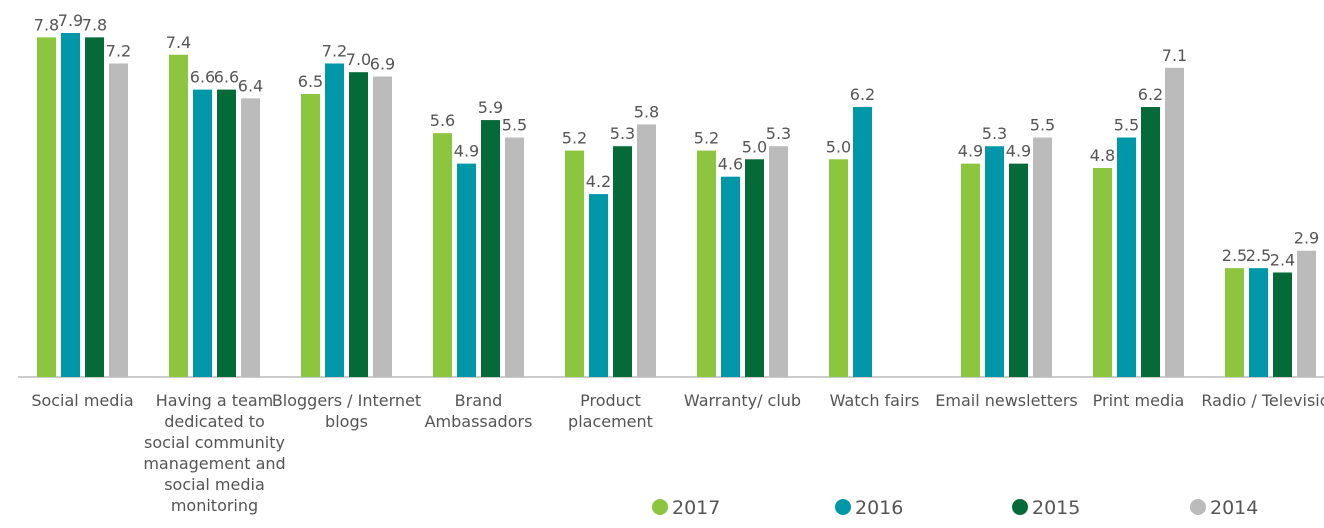 The width and height of the screenshot is (1324, 528). Describe the element at coordinates (646, 111) in the screenshot. I see `data-label: 5.8` at that location.